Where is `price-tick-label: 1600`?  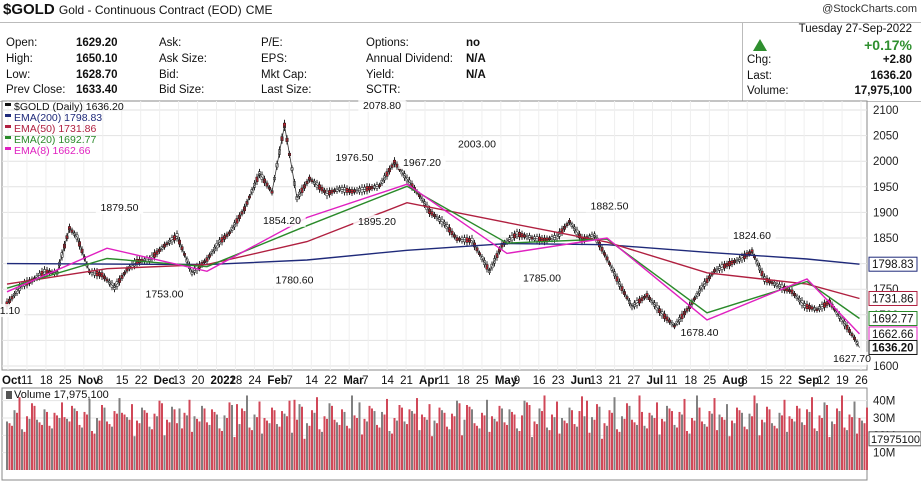
price-tick-label: 1600 is located at coordinates (886, 367).